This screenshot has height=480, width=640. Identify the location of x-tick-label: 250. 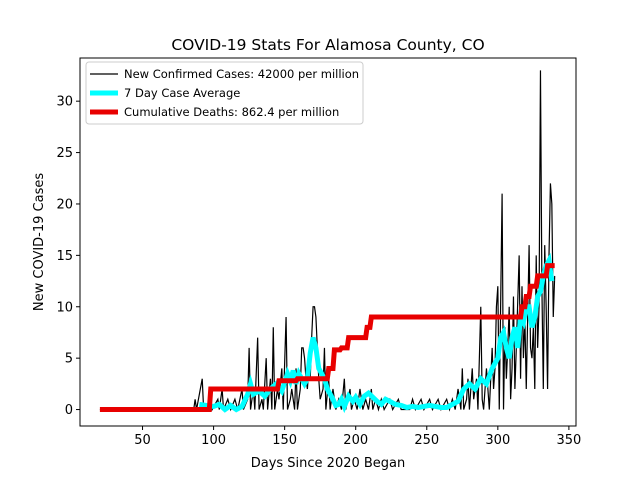
(426, 440).